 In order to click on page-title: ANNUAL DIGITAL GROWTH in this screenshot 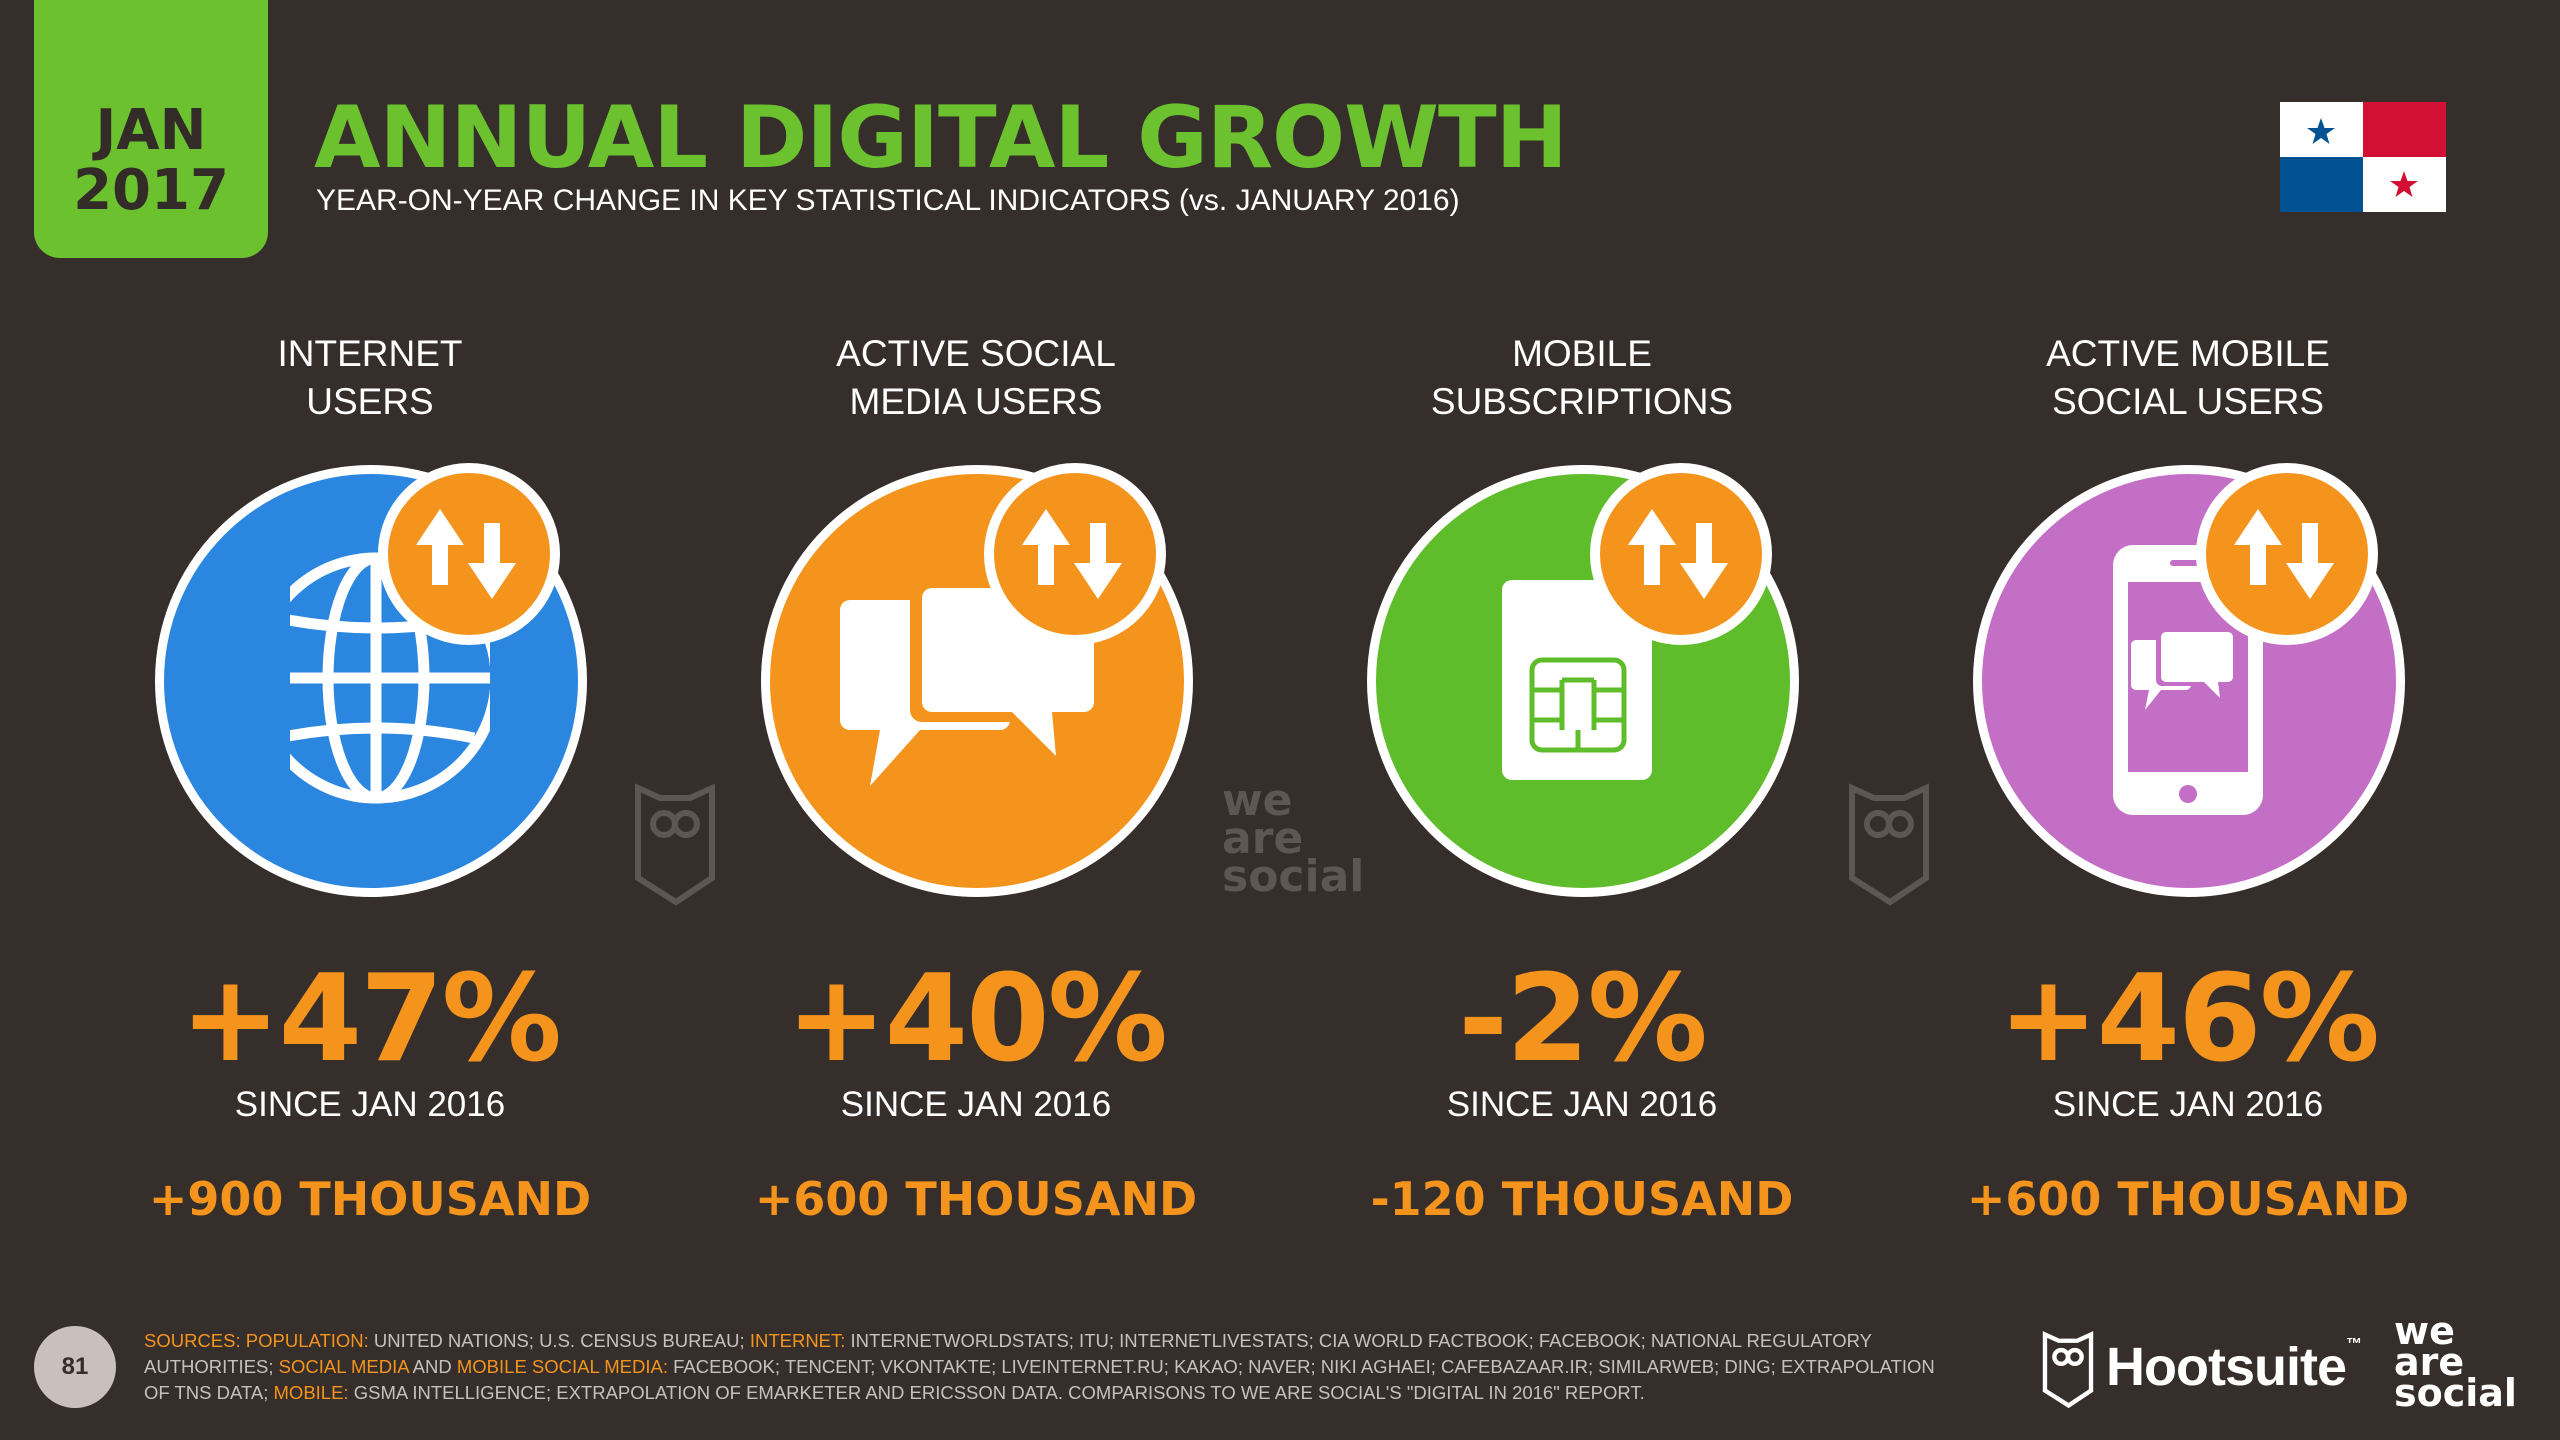, I will do `click(941, 138)`.